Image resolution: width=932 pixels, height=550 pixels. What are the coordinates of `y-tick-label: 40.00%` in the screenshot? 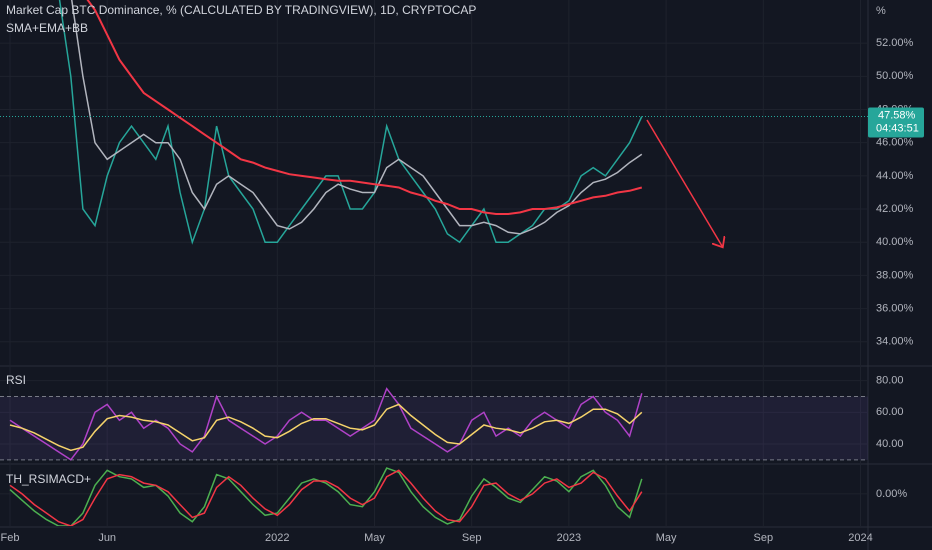 It's located at (895, 242).